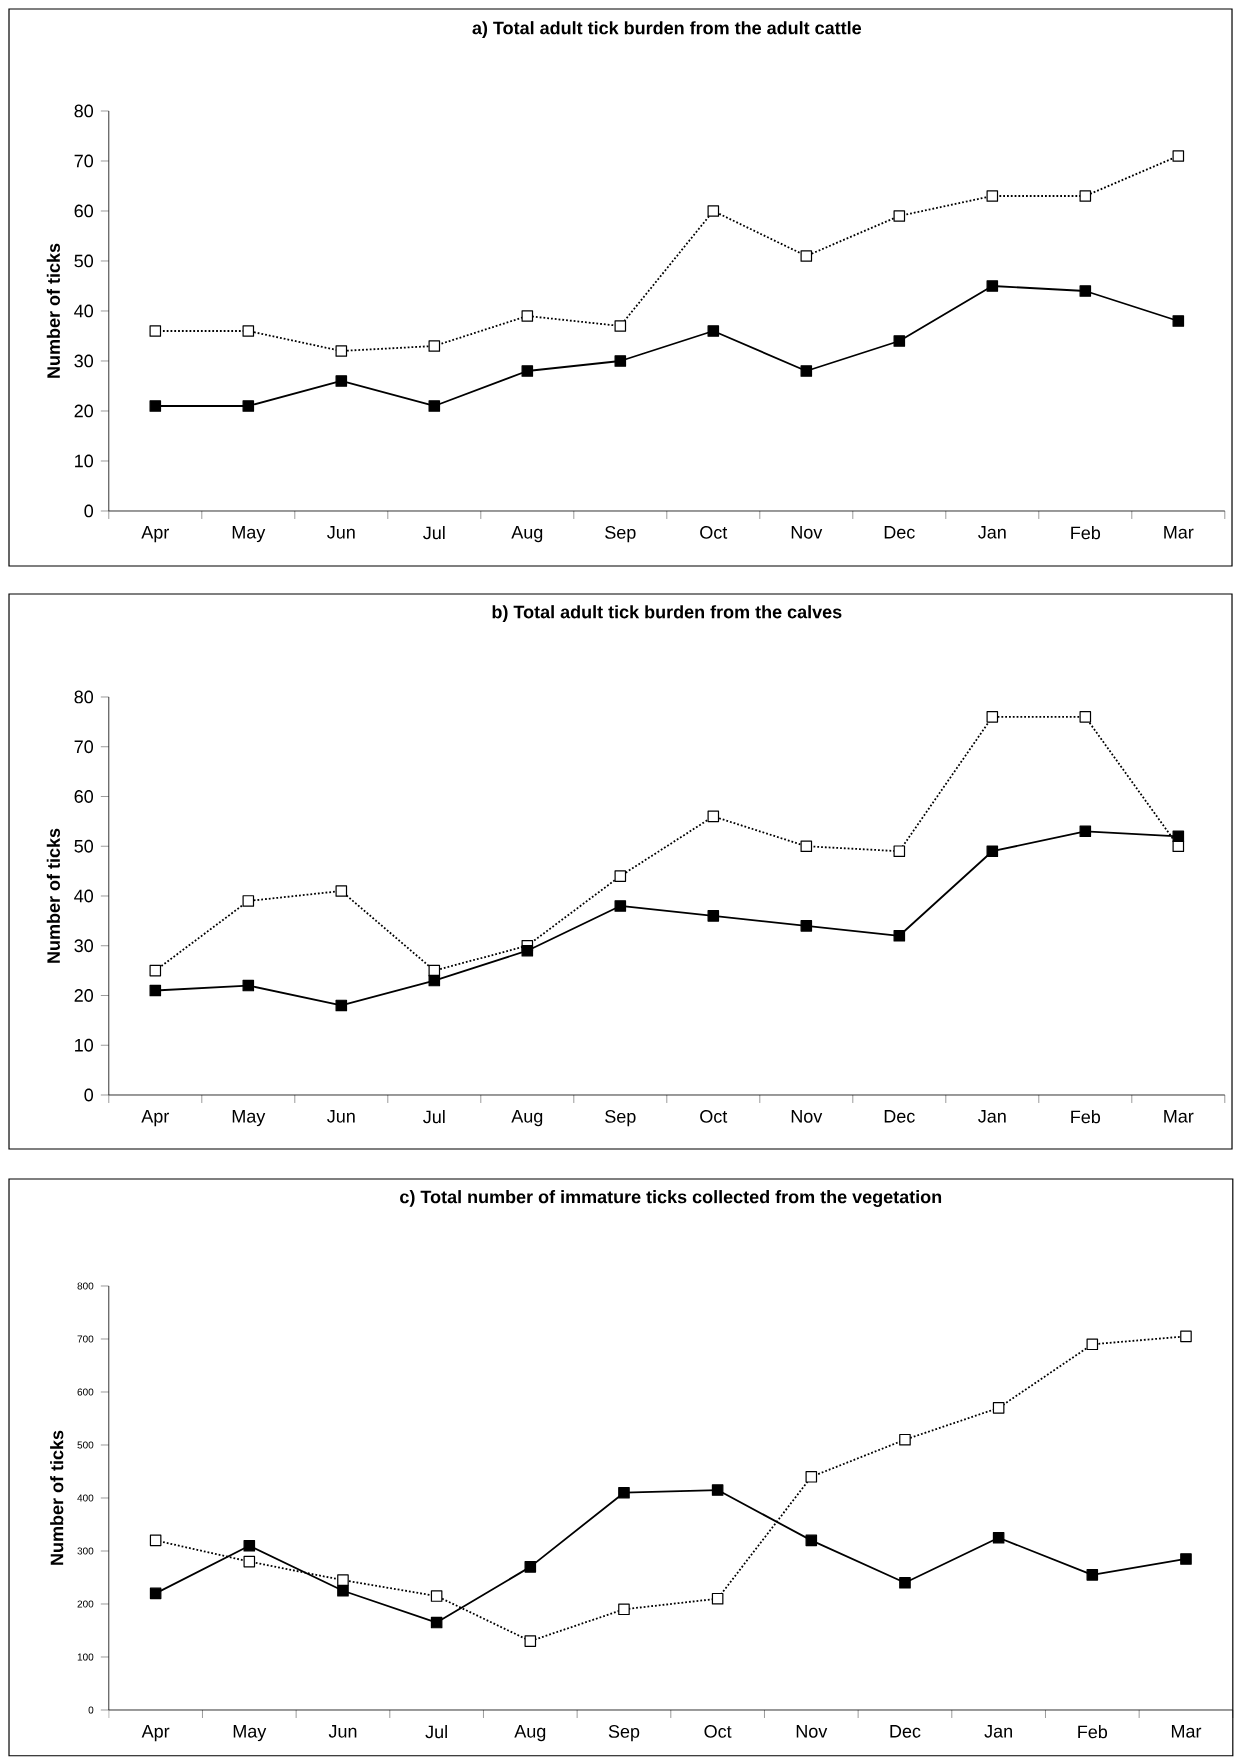  I want to click on y-tick-label: 0, so click(89, 511).